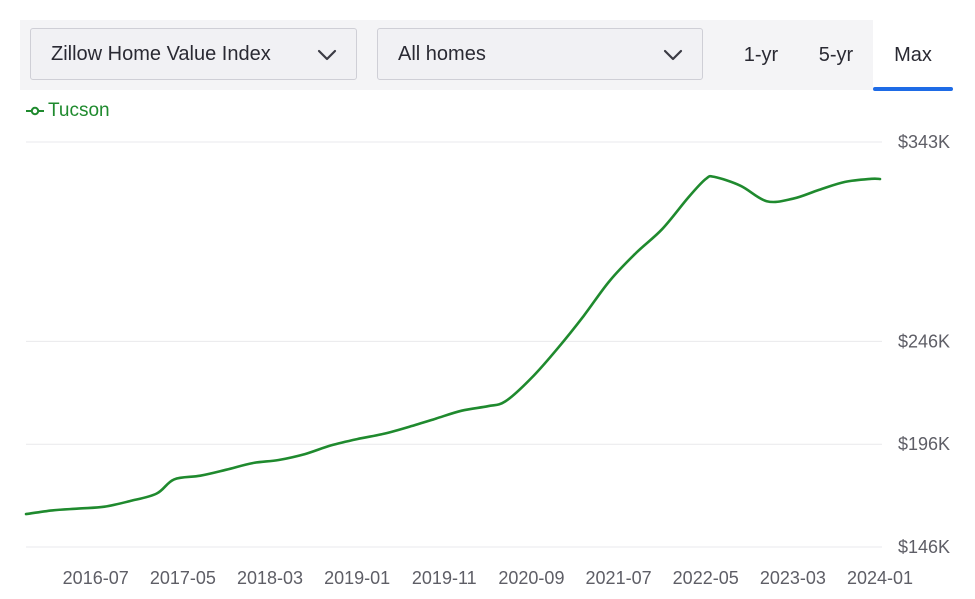 This screenshot has height=599, width=975. Describe the element at coordinates (357, 578) in the screenshot. I see `x-tick-label: 2019-01` at that location.